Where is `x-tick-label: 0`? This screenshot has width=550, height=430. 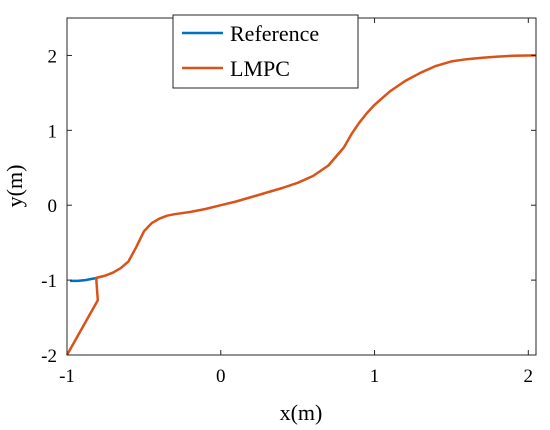 x-tick-label: 0 is located at coordinates (221, 376).